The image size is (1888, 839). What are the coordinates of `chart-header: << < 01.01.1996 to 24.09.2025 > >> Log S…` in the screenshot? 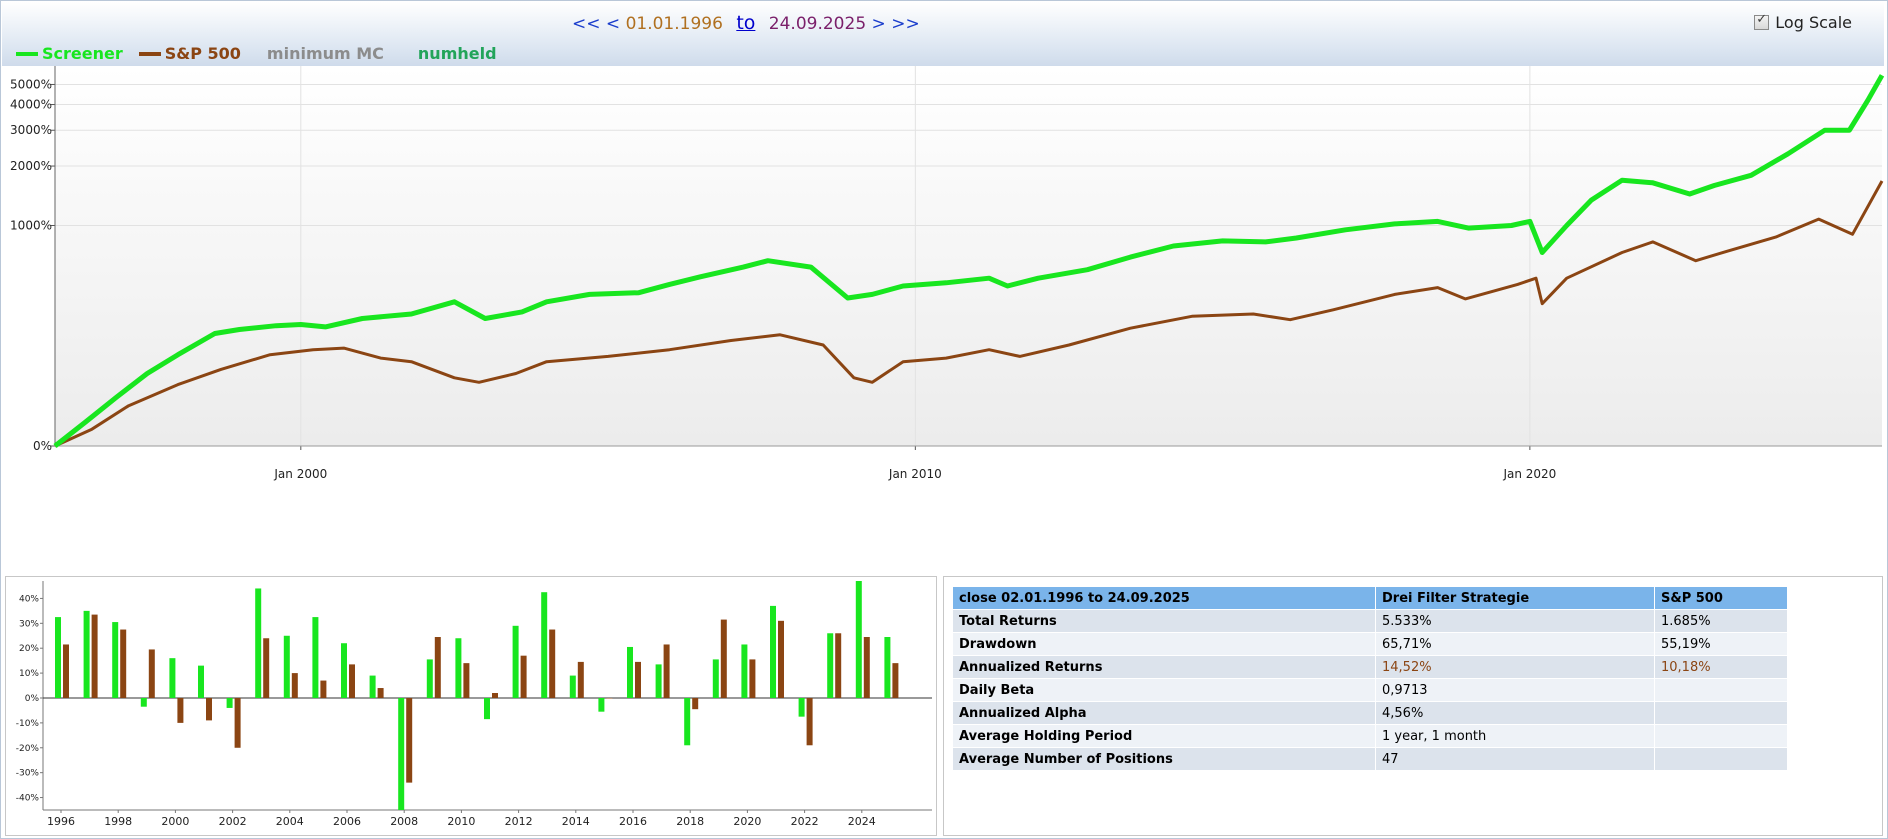 It's located at (943, 34).